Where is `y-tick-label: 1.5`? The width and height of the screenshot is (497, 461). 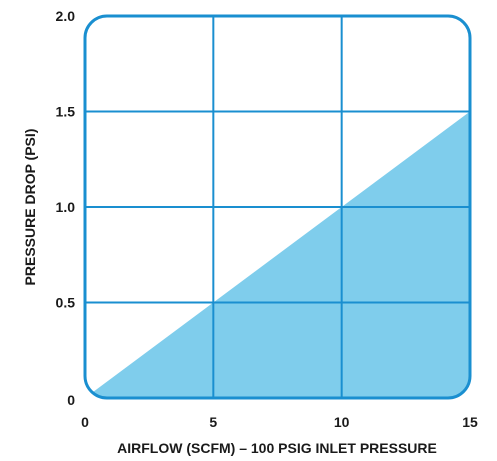 y-tick-label: 1.5 is located at coordinates (66, 112).